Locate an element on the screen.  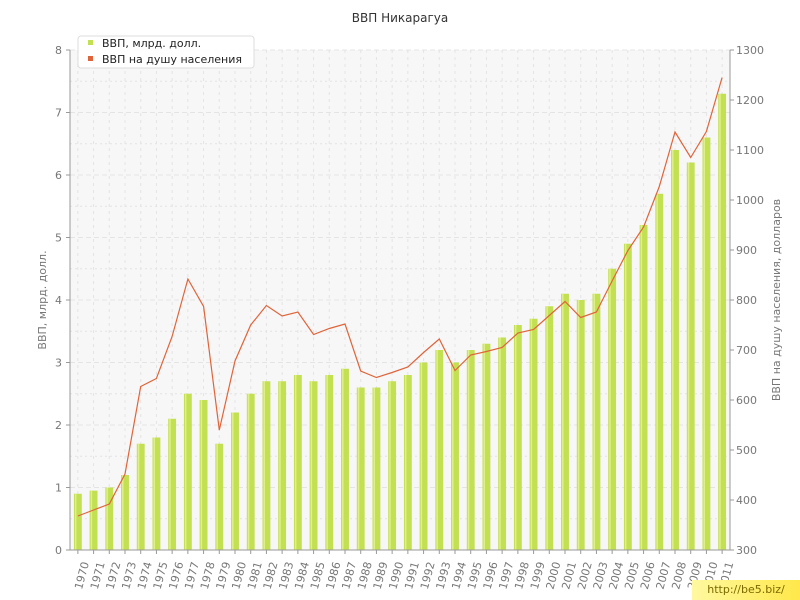
watermark: http://be5.biz/ is located at coordinates (746, 590).